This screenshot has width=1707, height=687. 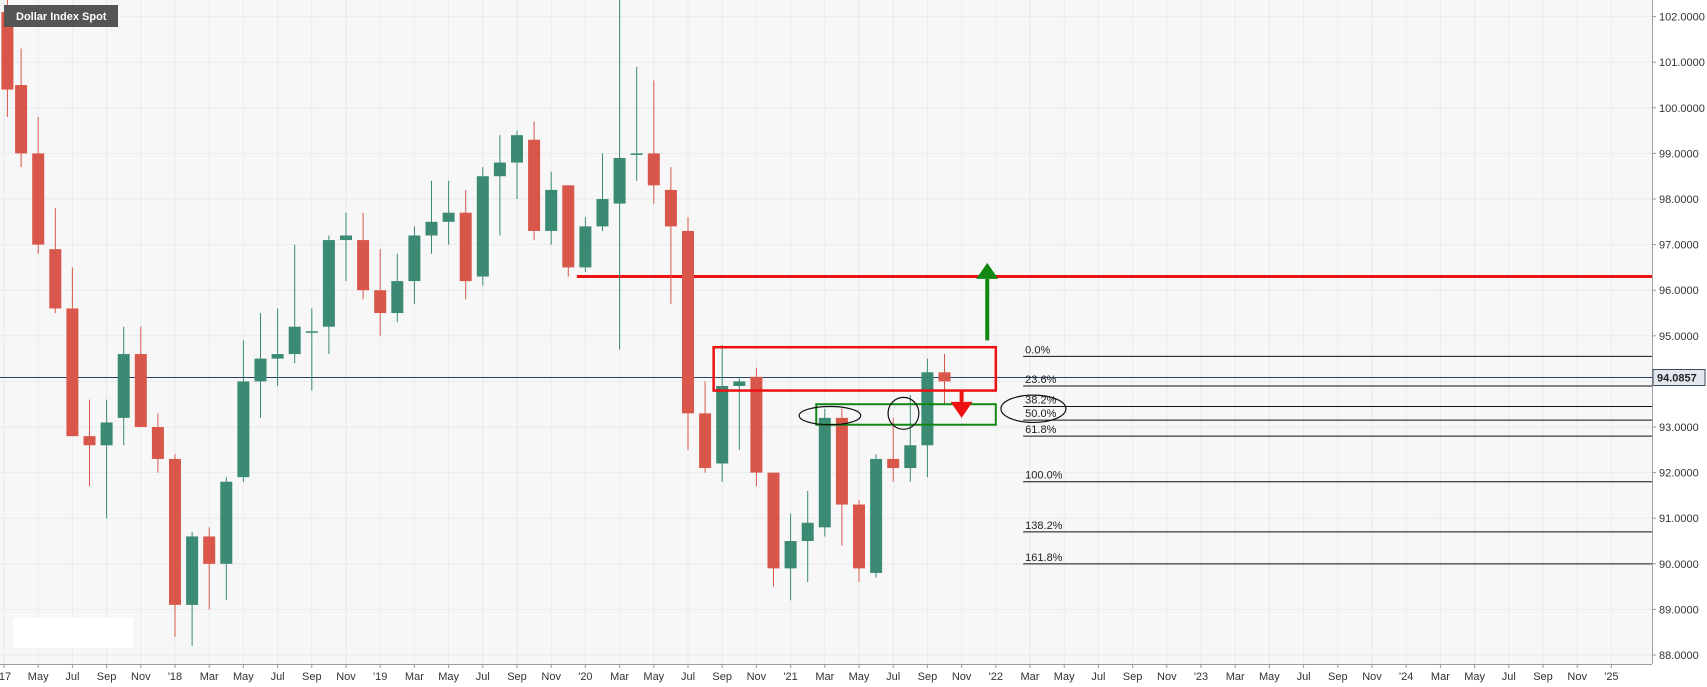 What do you see at coordinates (61, 17) in the screenshot?
I see `chart-title: Dollar Index Spot` at bounding box center [61, 17].